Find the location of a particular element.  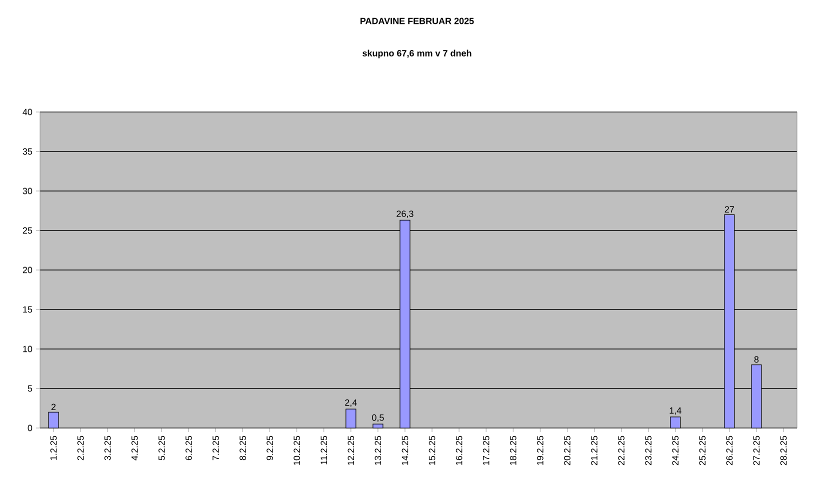

x-tick-label: 26.2.25 is located at coordinates (729, 451).